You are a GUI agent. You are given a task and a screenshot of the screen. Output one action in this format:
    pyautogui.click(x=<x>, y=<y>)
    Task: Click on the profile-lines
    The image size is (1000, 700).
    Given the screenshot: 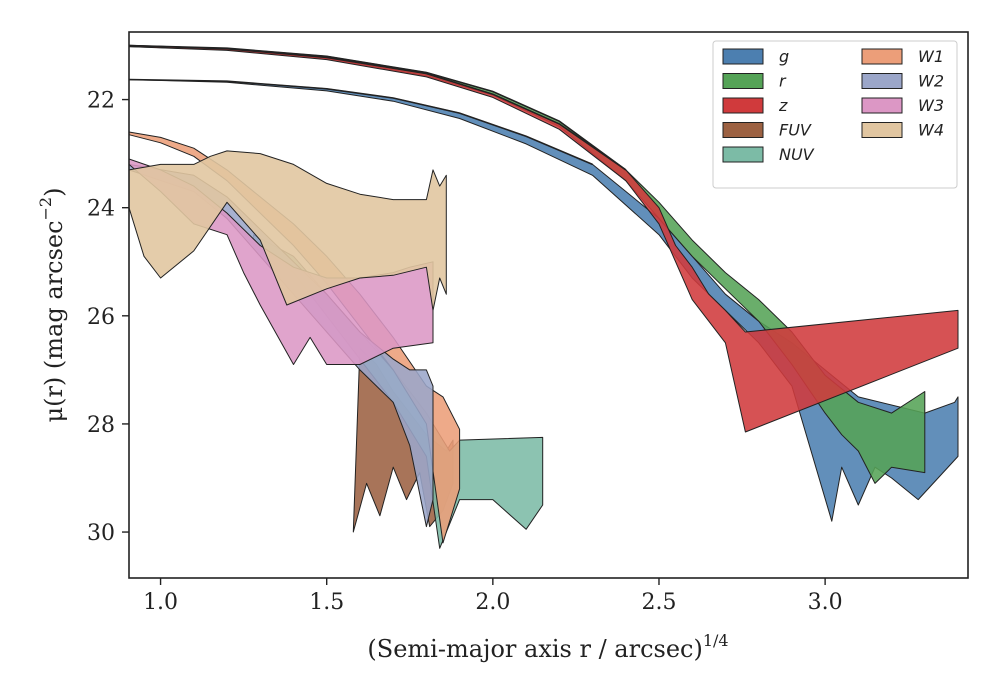 What is the action you would take?
    pyautogui.click(x=377, y=107)
    